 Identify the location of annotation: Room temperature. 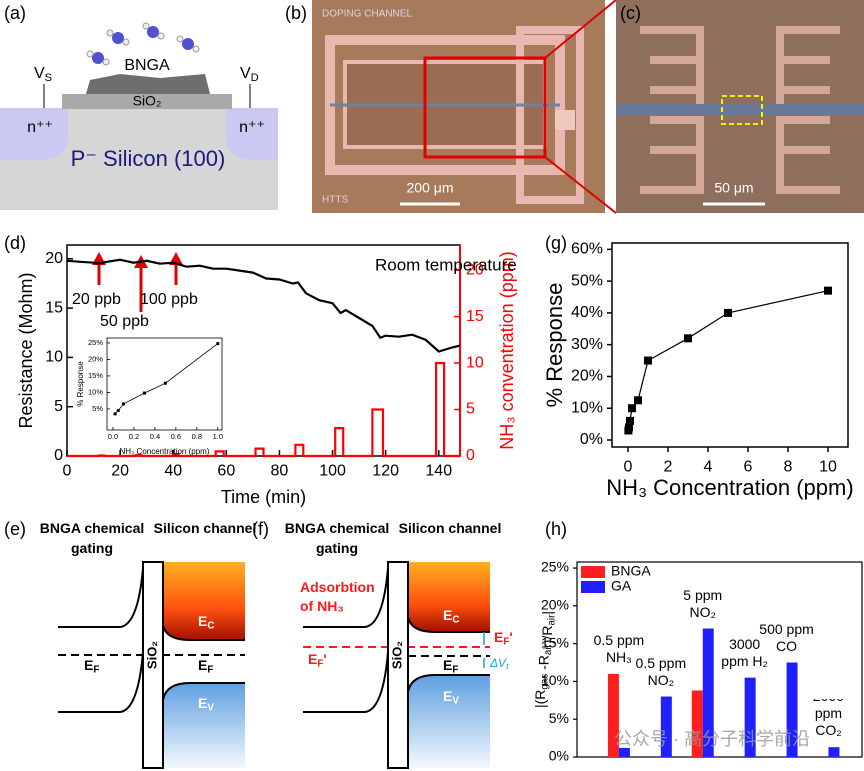
(446, 264).